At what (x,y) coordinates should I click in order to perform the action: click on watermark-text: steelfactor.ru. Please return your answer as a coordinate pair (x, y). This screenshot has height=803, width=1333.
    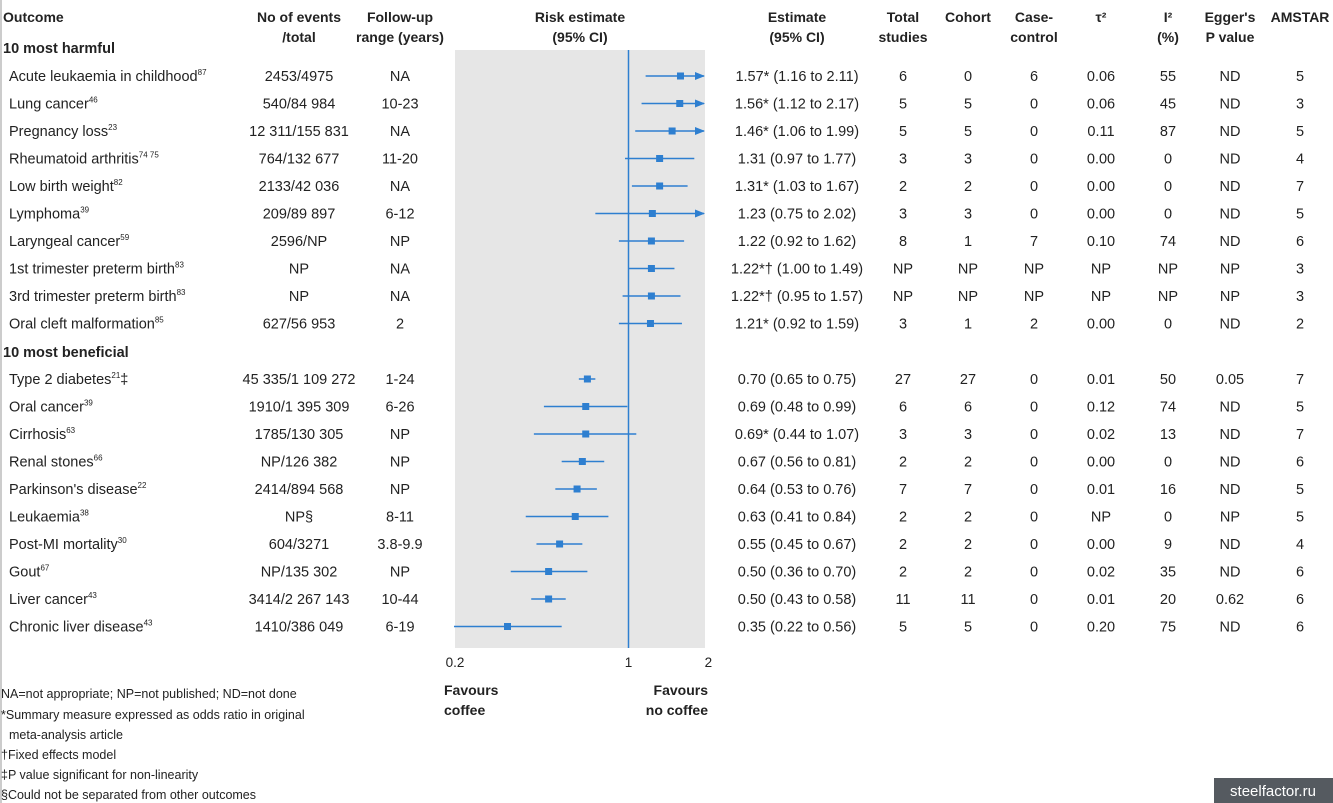
    Looking at the image, I should click on (1273, 791).